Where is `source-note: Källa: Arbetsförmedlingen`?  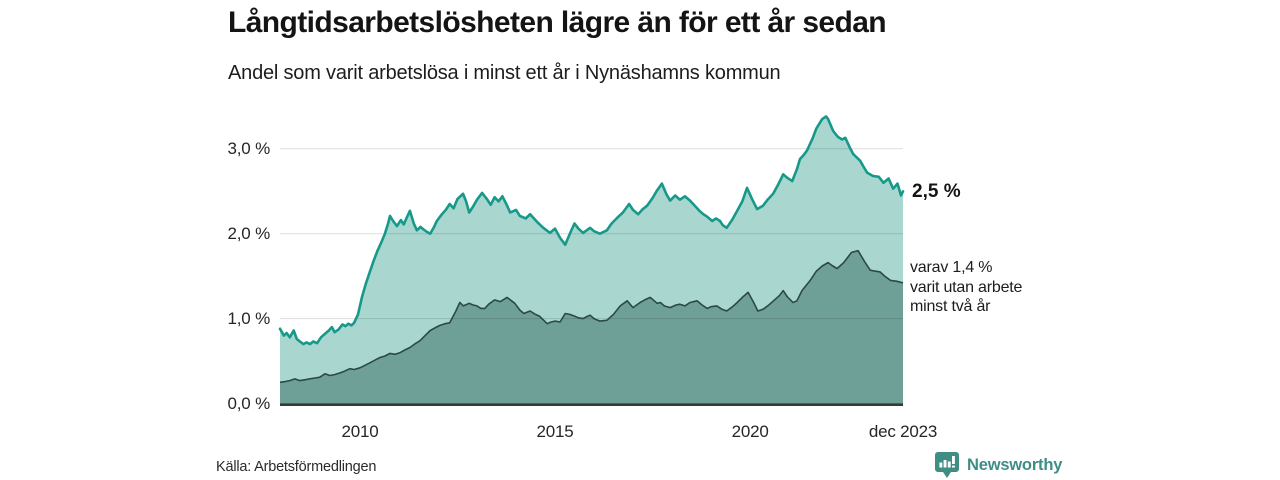
source-note: Källa: Arbetsförmedlingen is located at coordinates (296, 467).